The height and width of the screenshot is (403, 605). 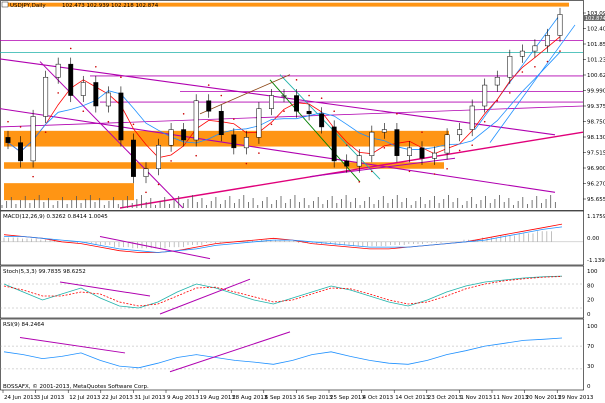 What do you see at coordinates (283, 239) in the screenshot?
I see `macd-signal-line` at bounding box center [283, 239].